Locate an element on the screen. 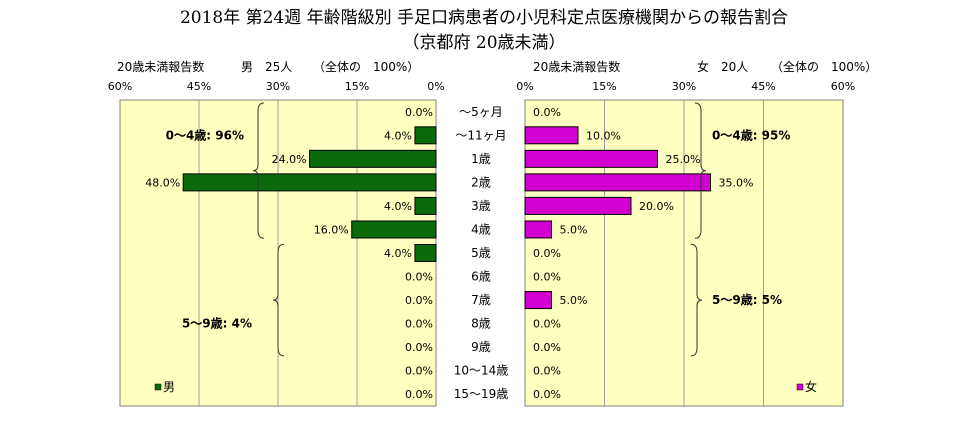  category-label: 5歳 is located at coordinates (481, 253).